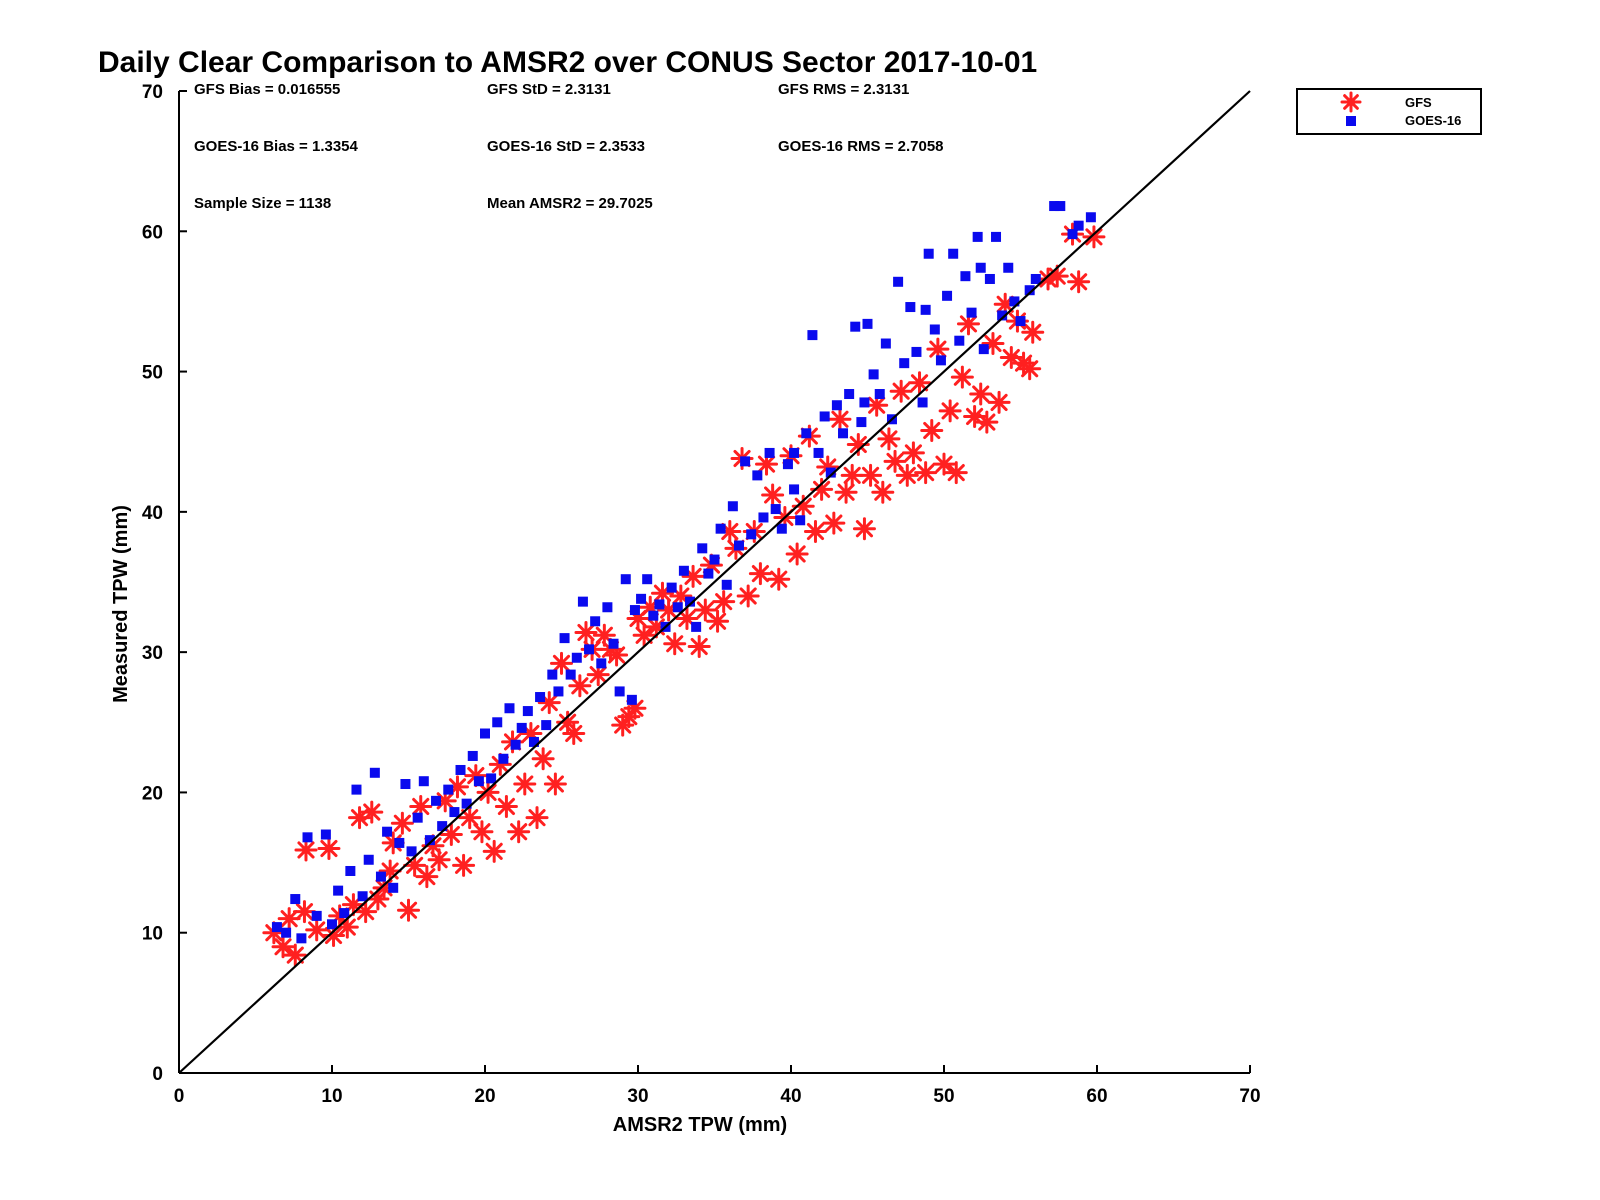 This screenshot has height=1200, width=1600. What do you see at coordinates (1351, 121) in the screenshot?
I see `legend-goes-square-icon` at bounding box center [1351, 121].